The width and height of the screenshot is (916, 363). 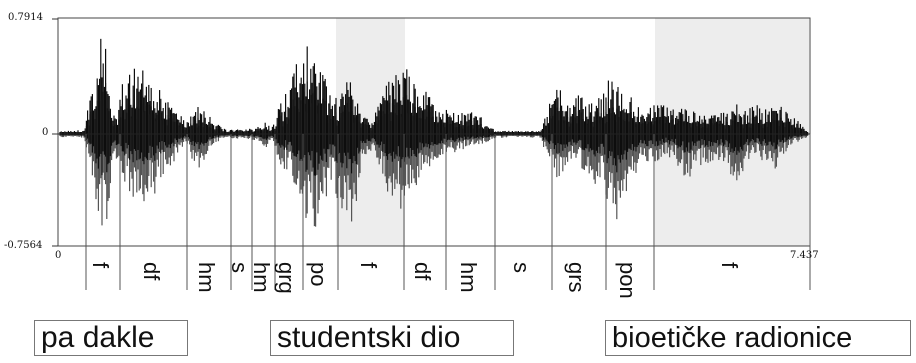 What do you see at coordinates (758, 338) in the screenshot?
I see `phrase-box-3: bioetičke radionice` at bounding box center [758, 338].